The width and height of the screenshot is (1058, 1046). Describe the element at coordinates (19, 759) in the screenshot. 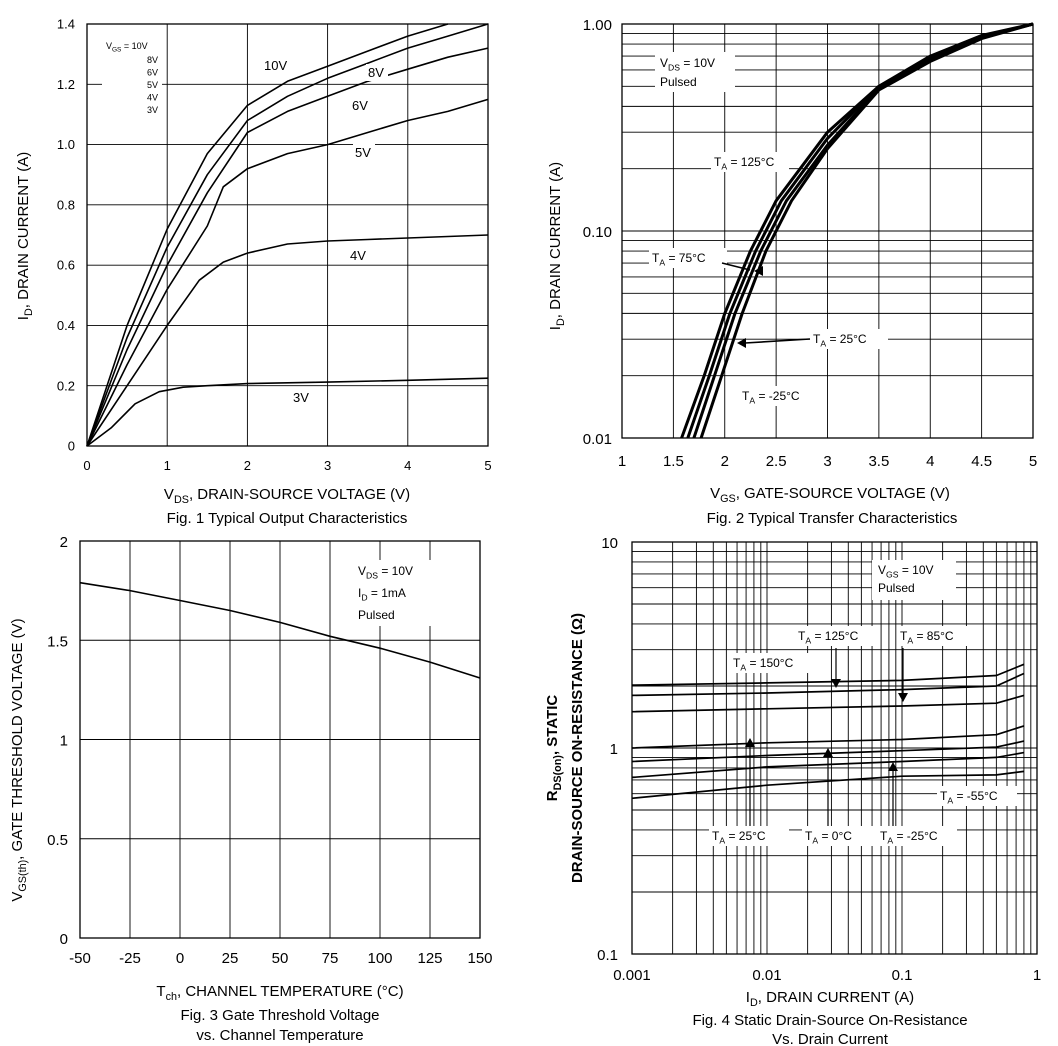

I see `fig3-y-axis-label: VGS(th)​, GATE THRESHOLD VOLTAGE (V)` at that location.